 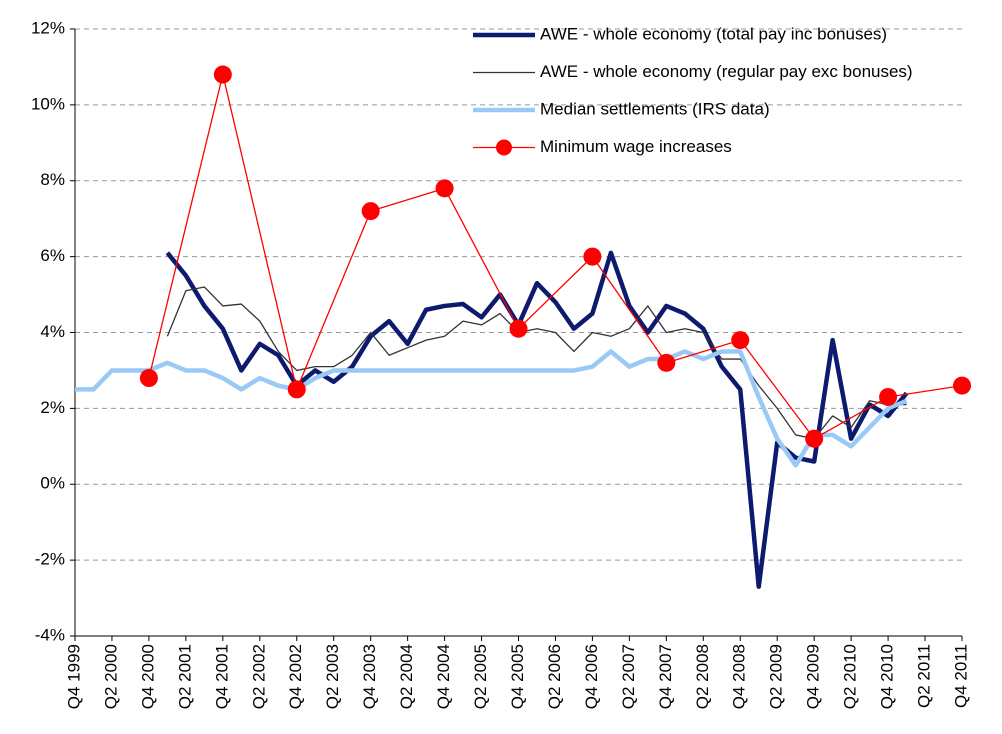 What do you see at coordinates (258, 676) in the screenshot?
I see `x-tick-label: Q2 2002` at bounding box center [258, 676].